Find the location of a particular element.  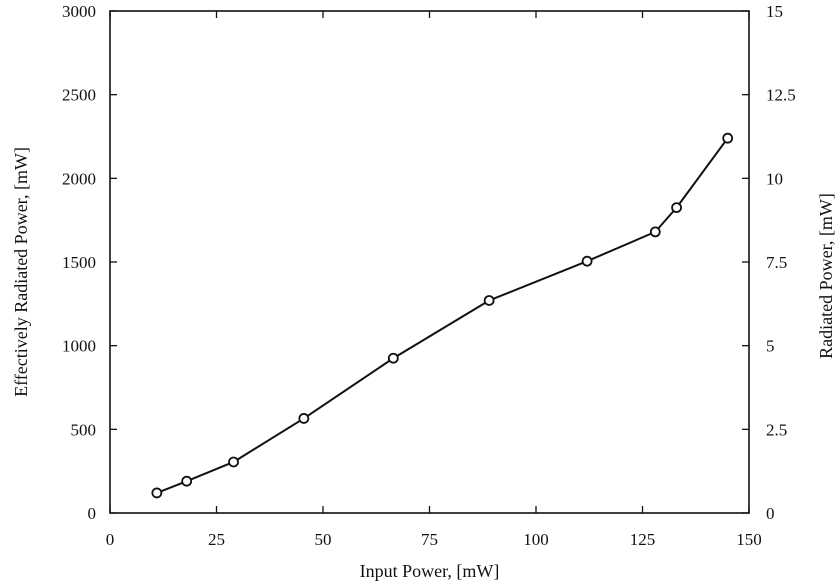

y-tick-label: 2000 is located at coordinates (79, 178).